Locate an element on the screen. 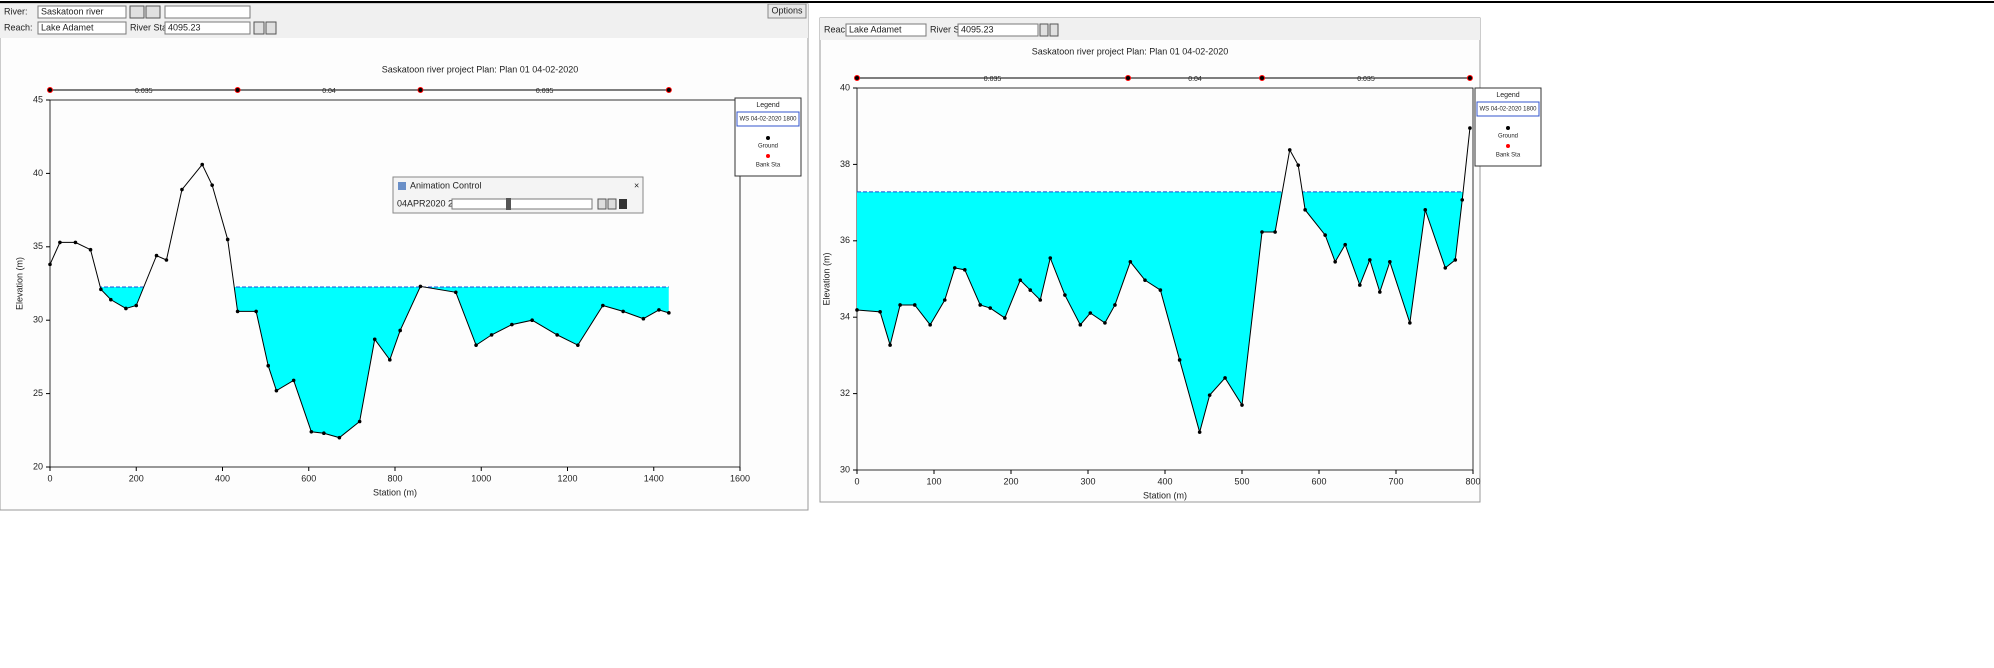 This screenshot has height=668, width=1994. prev-button is located at coordinates (137, 12).